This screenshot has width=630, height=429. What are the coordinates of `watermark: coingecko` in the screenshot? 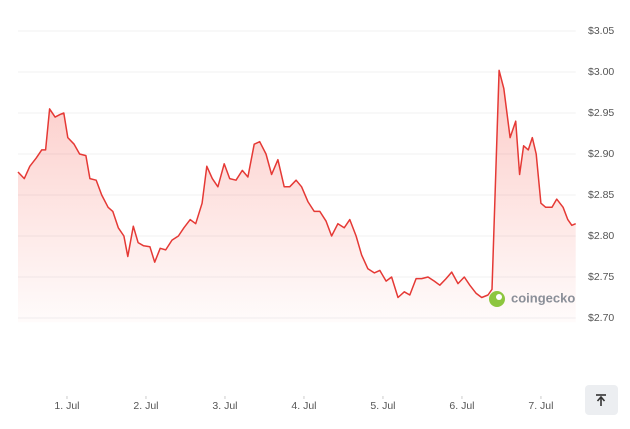 It's located at (543, 297).